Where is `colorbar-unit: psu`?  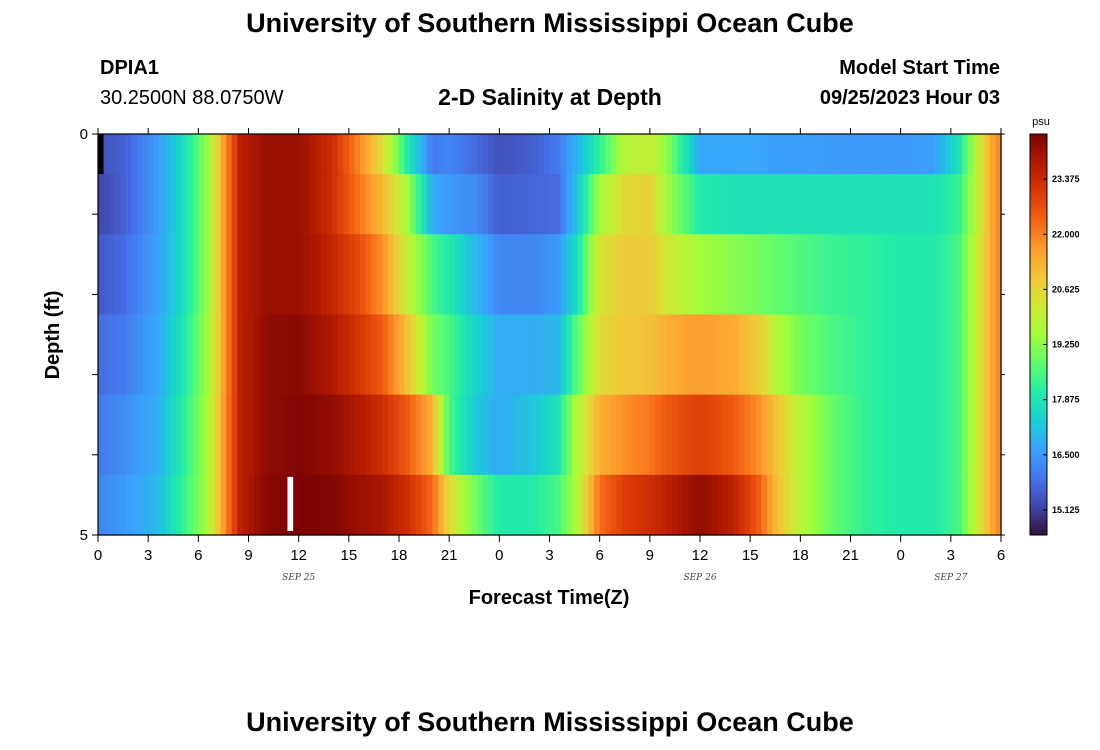
colorbar-unit: psu is located at coordinates (1041, 122).